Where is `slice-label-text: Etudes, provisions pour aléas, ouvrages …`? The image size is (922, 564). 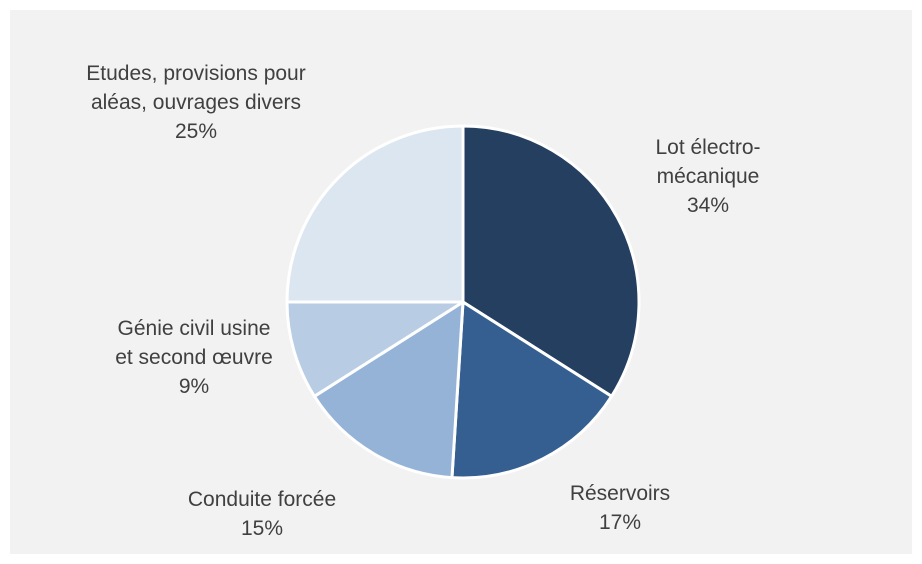
slice-label-text: Etudes, provisions pour aléas, ouvrages … is located at coordinates (196, 88).